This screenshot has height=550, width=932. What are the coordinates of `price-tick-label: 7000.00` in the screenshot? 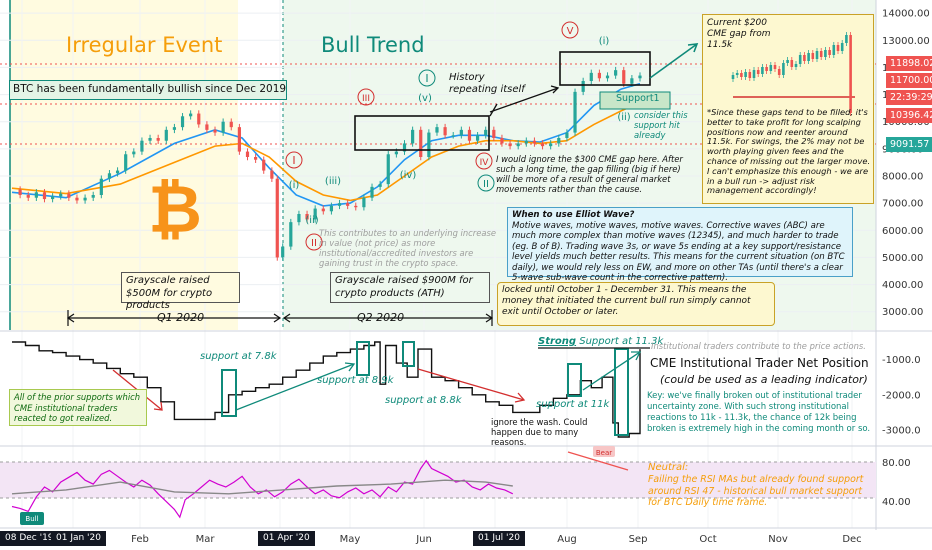 It's located at (902, 204).